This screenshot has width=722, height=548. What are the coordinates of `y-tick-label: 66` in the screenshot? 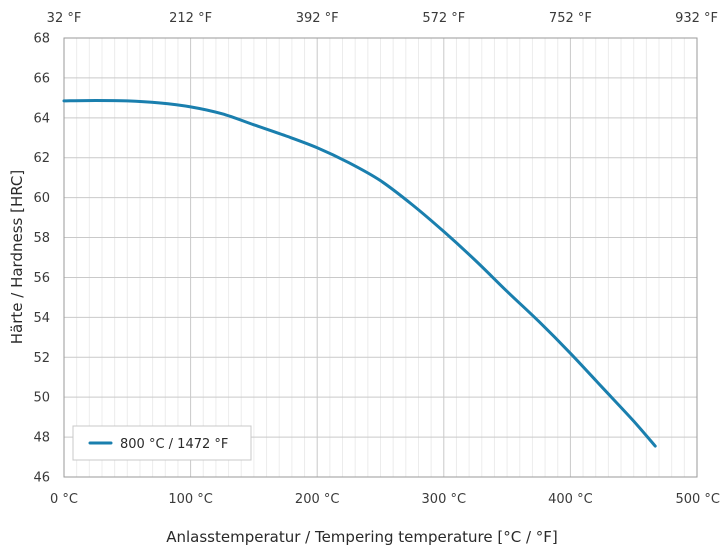 It's located at (41, 78).